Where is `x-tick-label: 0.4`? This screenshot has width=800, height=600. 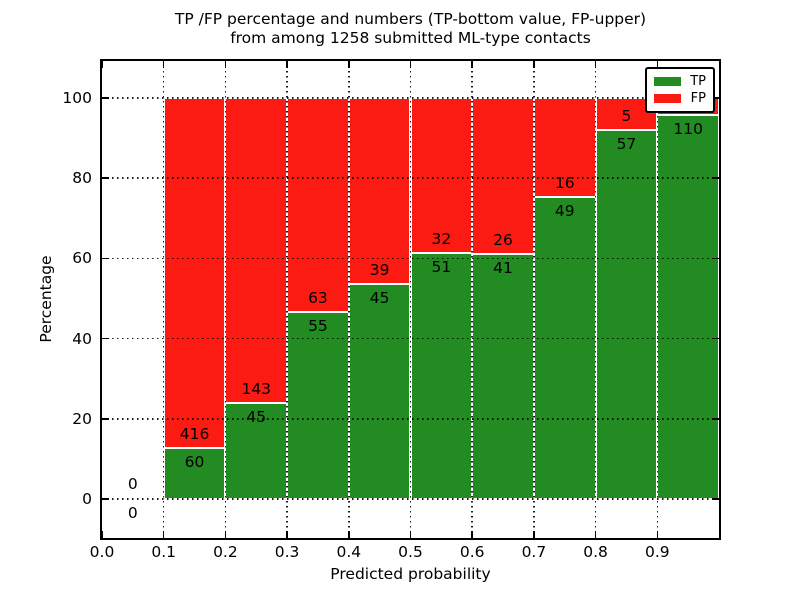
x-tick-label: 0.4 is located at coordinates (349, 552).